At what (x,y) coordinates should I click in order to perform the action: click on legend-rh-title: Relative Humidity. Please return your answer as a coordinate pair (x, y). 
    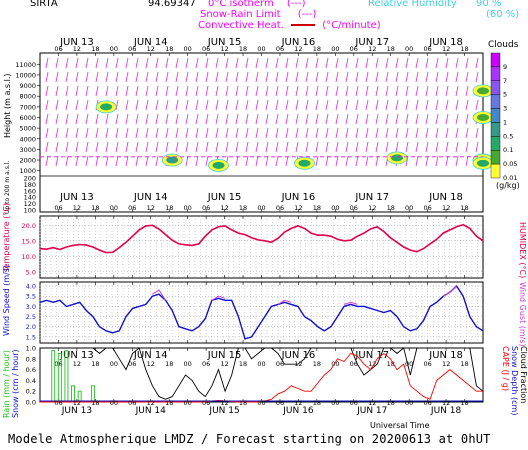
    Looking at the image, I should click on (412, 4).